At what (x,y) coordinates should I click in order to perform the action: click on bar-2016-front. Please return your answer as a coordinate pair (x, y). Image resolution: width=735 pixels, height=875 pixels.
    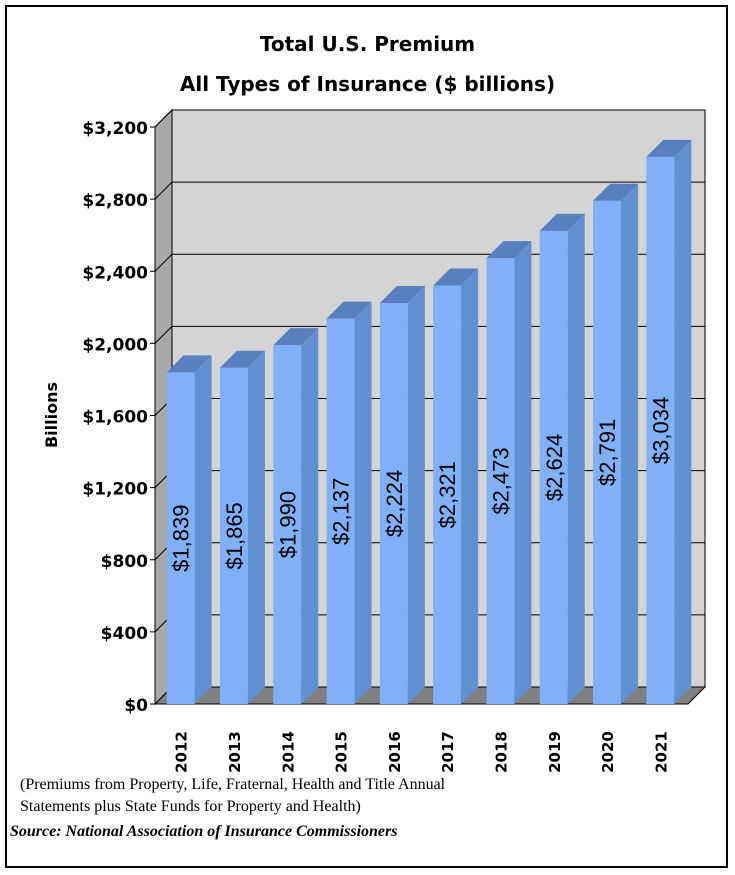
    Looking at the image, I should click on (393, 503).